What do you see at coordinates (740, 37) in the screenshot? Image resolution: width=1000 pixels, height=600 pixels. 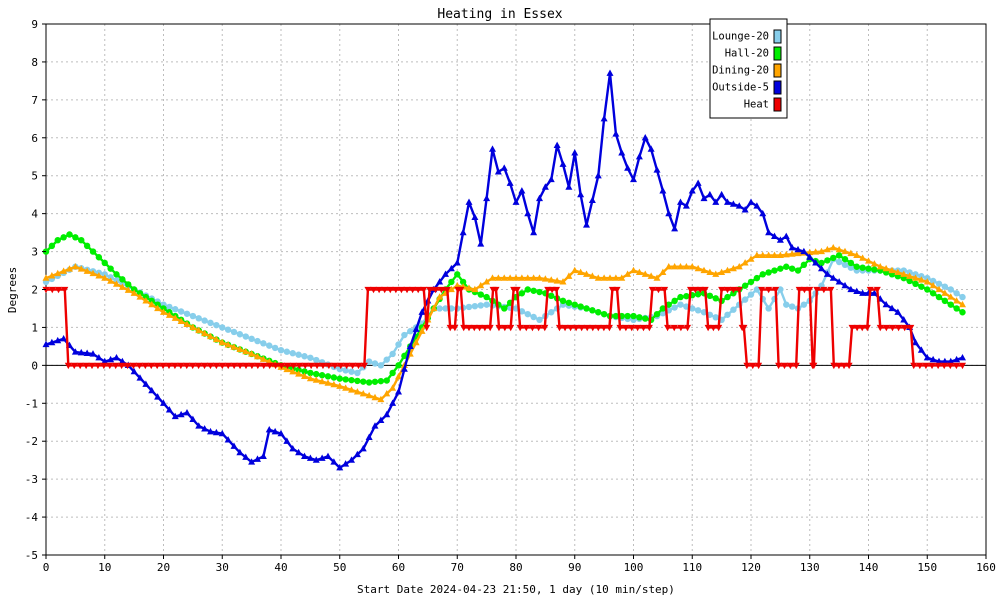 I see `legend-label-lounge-20: Lounge-20` at bounding box center [740, 37].